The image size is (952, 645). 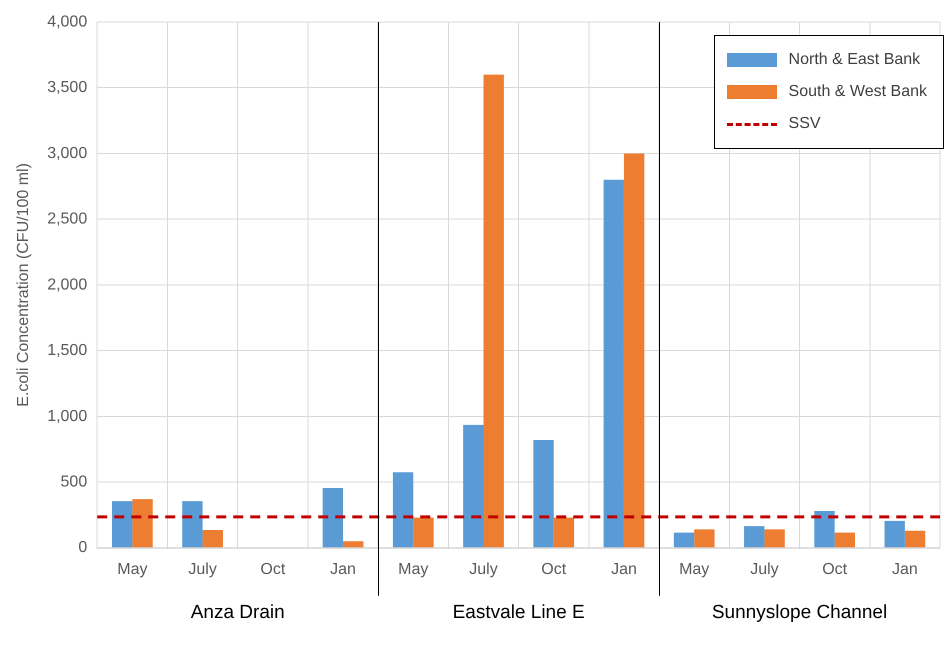 What do you see at coordinates (804, 124) in the screenshot?
I see `legend-label: SSV` at bounding box center [804, 124].